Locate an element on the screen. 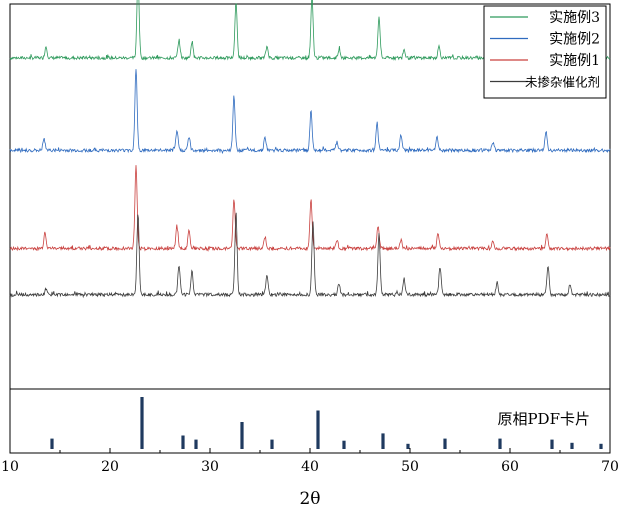 The height and width of the screenshot is (517, 627). legend-label-2: 实施例2 is located at coordinates (574, 40).